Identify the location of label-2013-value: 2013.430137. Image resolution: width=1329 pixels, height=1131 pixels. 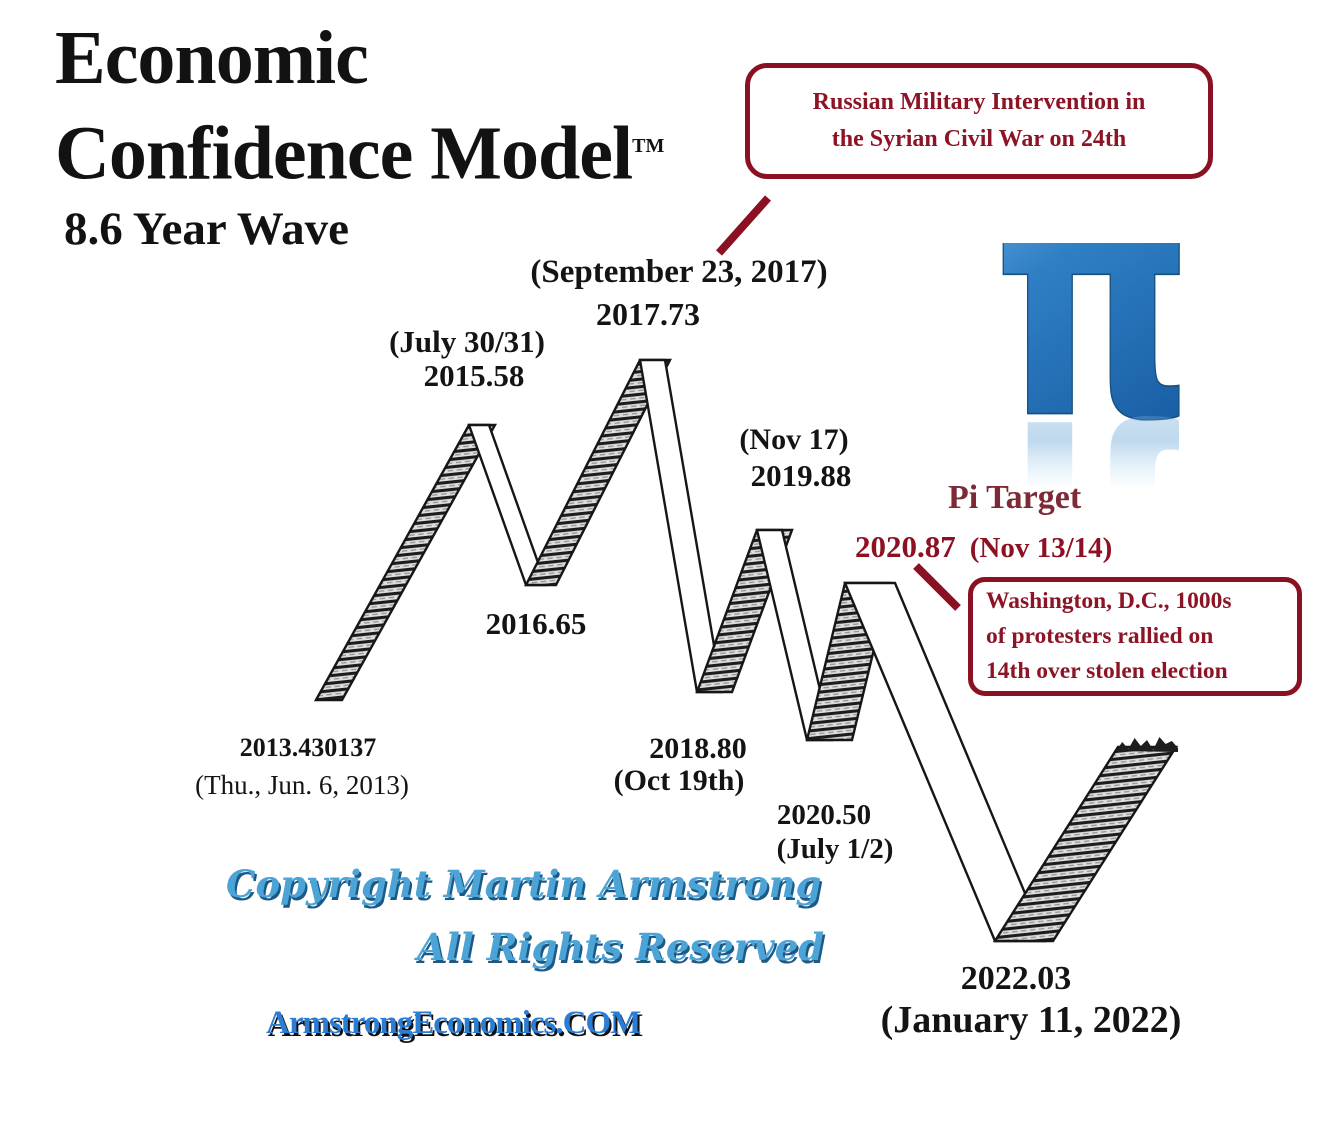
(308, 747).